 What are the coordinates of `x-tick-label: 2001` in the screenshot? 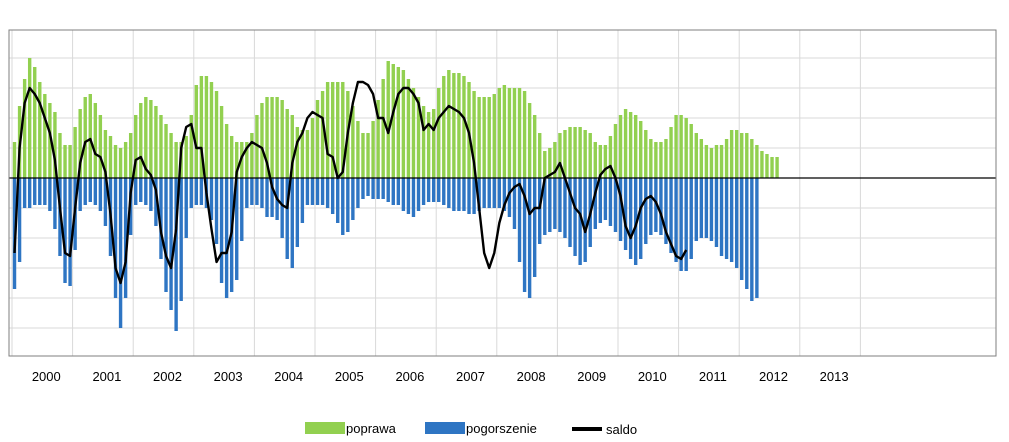 It's located at (106, 376).